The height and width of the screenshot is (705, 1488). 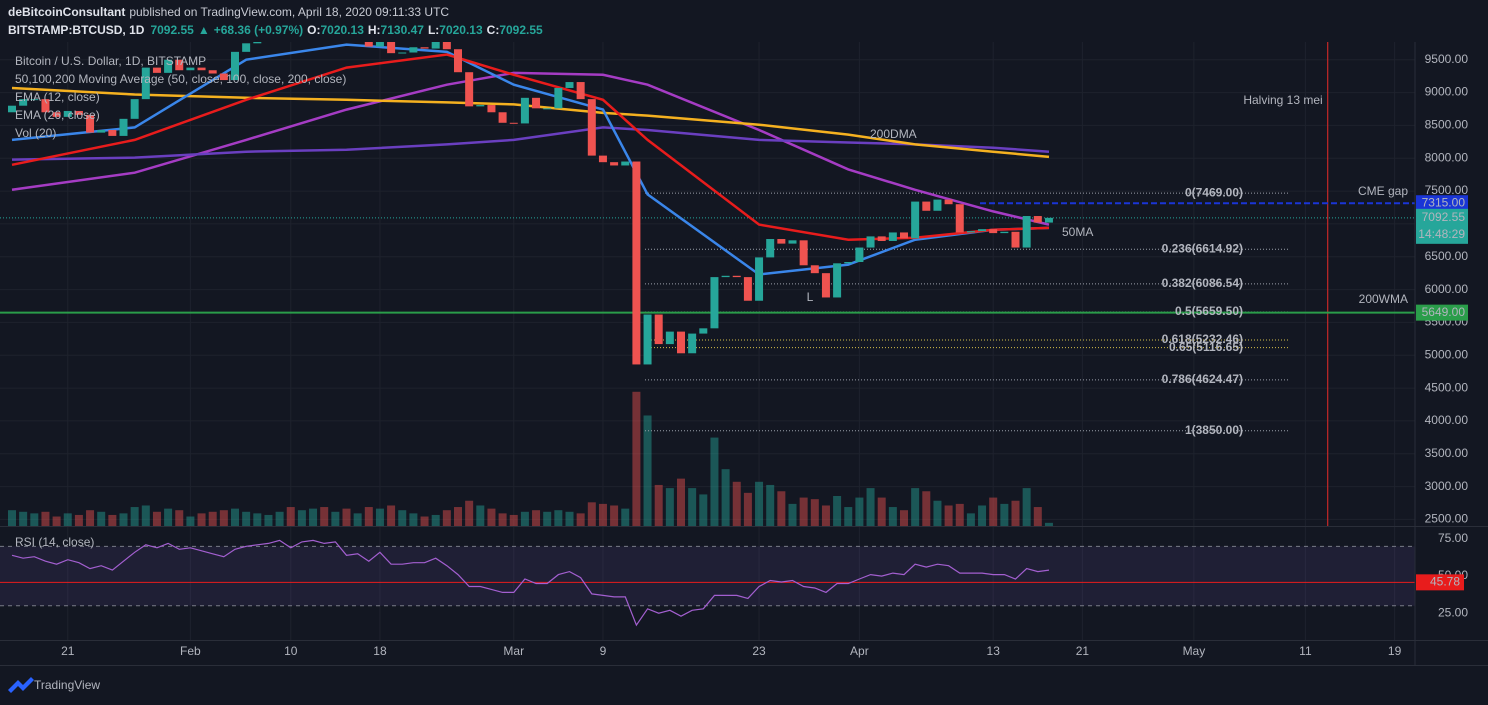 I want to click on rsi-tick-label: 75.00, so click(x=1453, y=538).